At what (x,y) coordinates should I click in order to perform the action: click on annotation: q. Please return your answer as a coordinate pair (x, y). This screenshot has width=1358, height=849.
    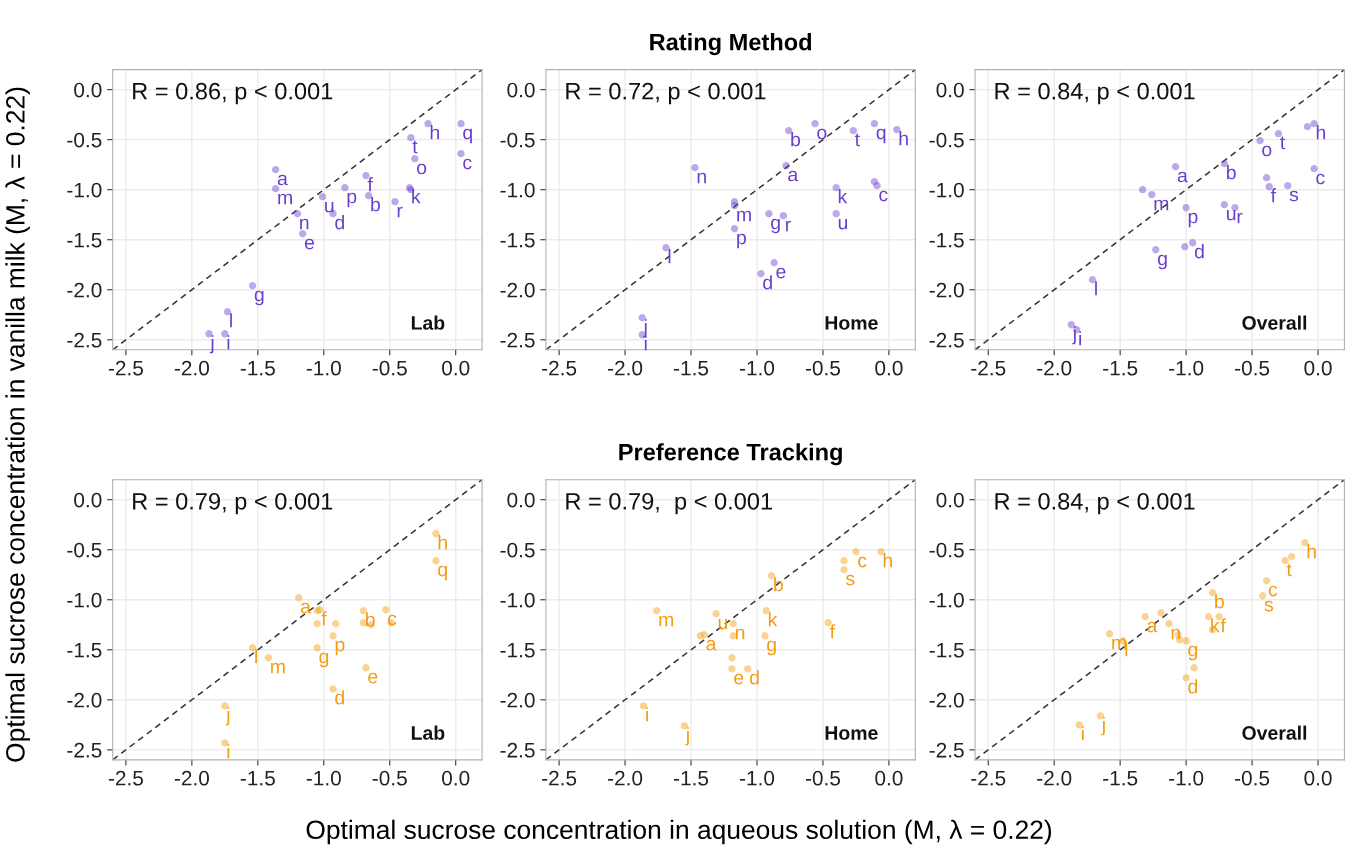
    Looking at the image, I should click on (442, 573).